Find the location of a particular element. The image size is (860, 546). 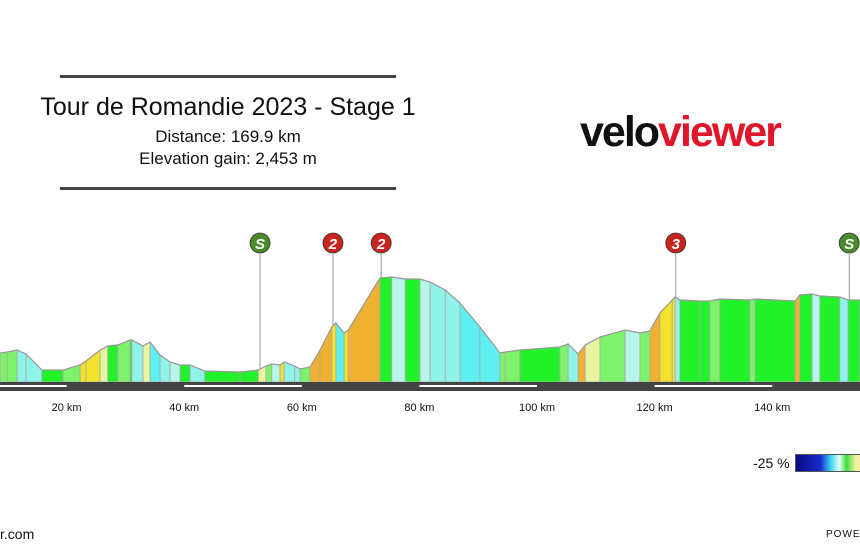

marker-label: 3 is located at coordinates (676, 244).